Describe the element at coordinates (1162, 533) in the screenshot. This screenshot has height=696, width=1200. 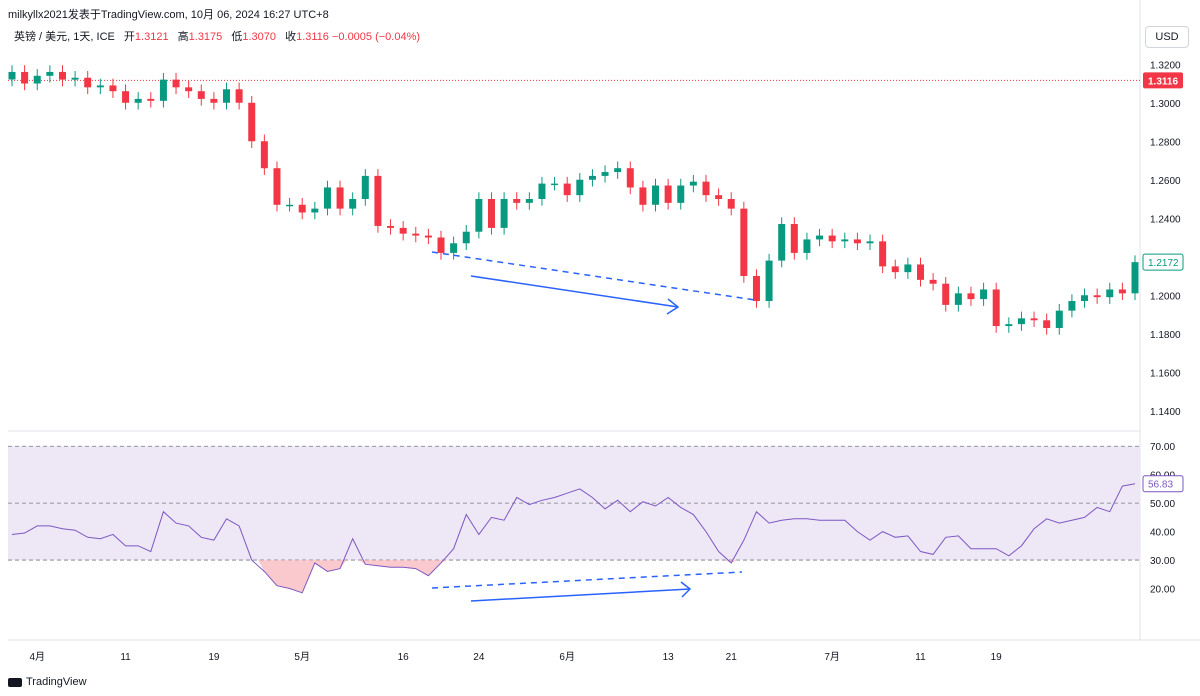
I see `rsi-tick-label: 40.00` at that location.